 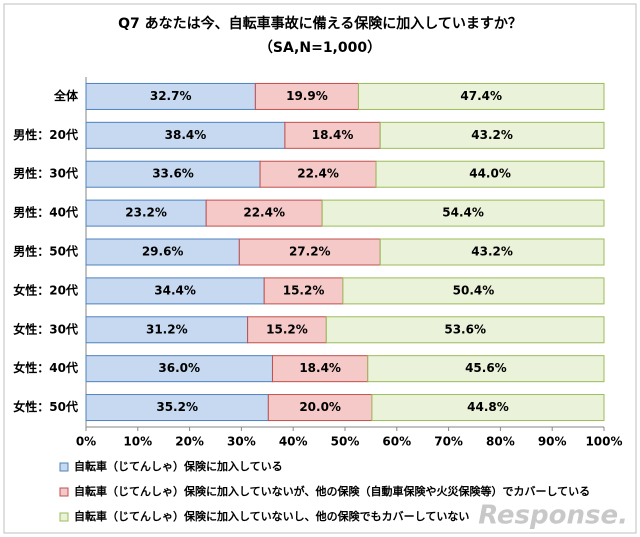 I want to click on value-label: 54.4%, so click(x=463, y=213).